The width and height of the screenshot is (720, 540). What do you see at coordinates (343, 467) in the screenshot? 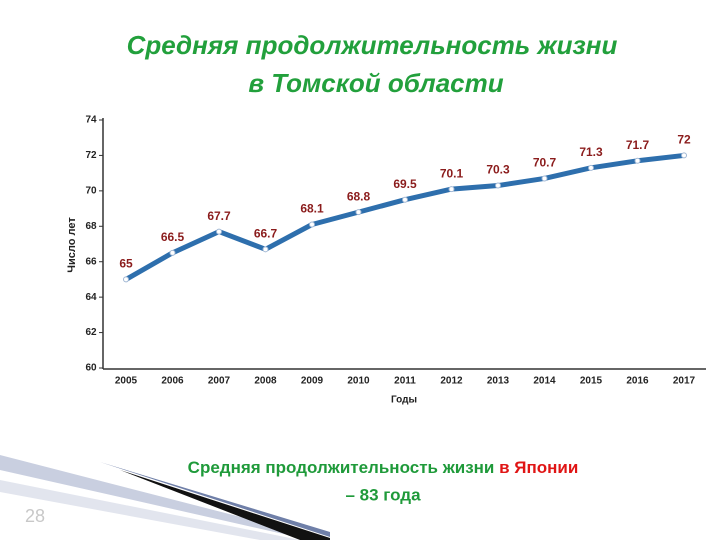
I see `footer-text: Средняя продолжительность жизни` at bounding box center [343, 467].